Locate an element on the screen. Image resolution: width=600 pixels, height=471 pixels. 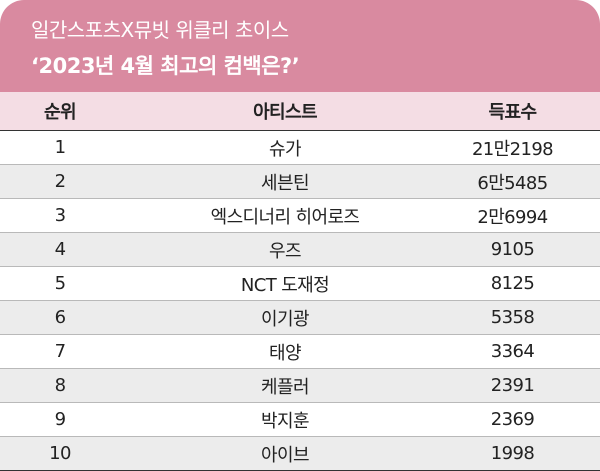
votes-cell: 5358 is located at coordinates (512, 317).